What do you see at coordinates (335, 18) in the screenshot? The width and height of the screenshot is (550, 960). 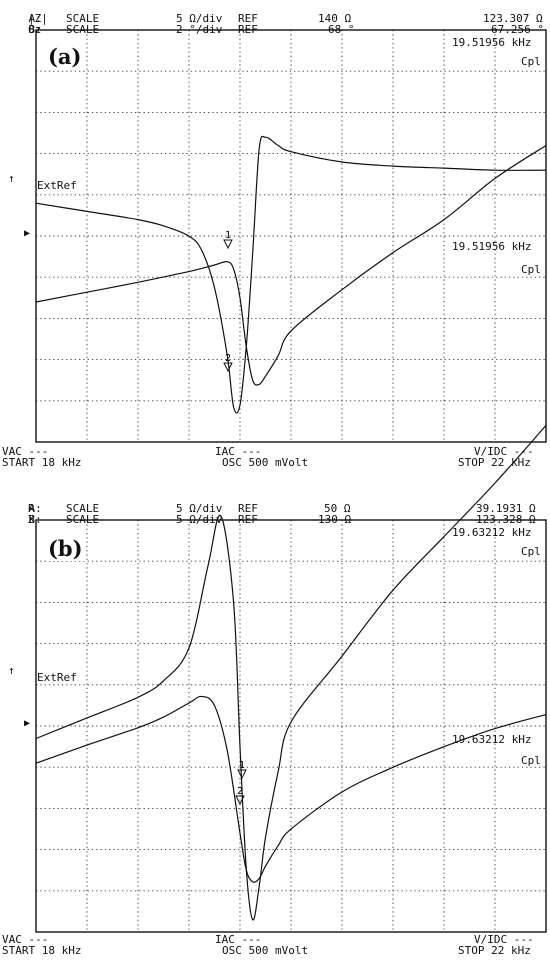 I see `ref-value: 140 Ω` at bounding box center [335, 18].